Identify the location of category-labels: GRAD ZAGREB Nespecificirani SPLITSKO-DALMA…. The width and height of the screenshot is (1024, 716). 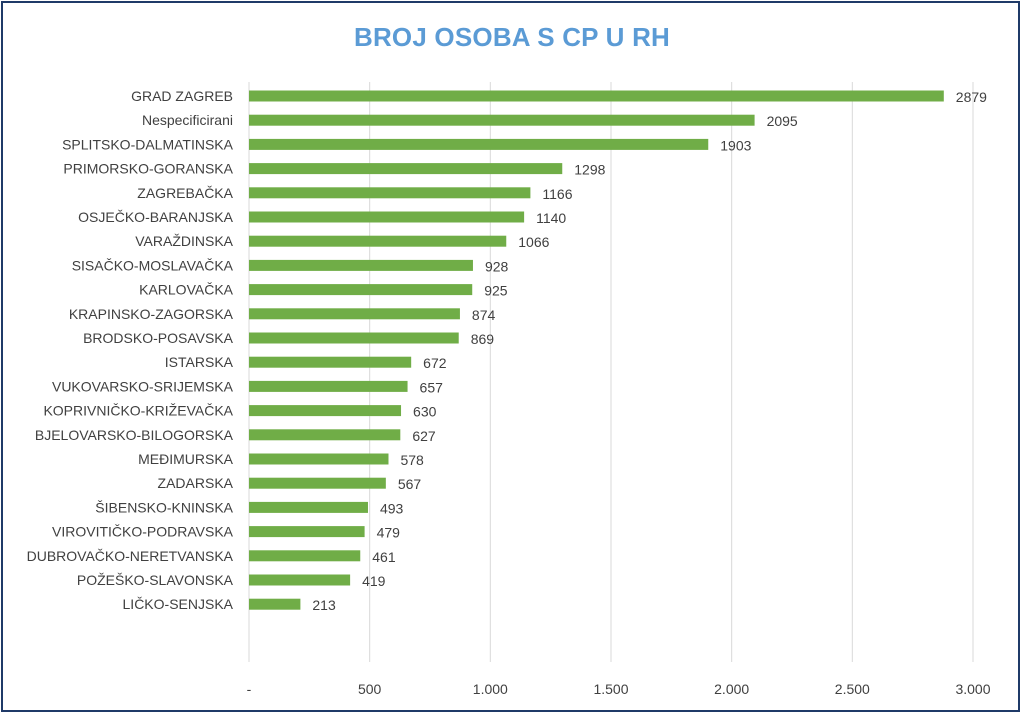
(130, 350).